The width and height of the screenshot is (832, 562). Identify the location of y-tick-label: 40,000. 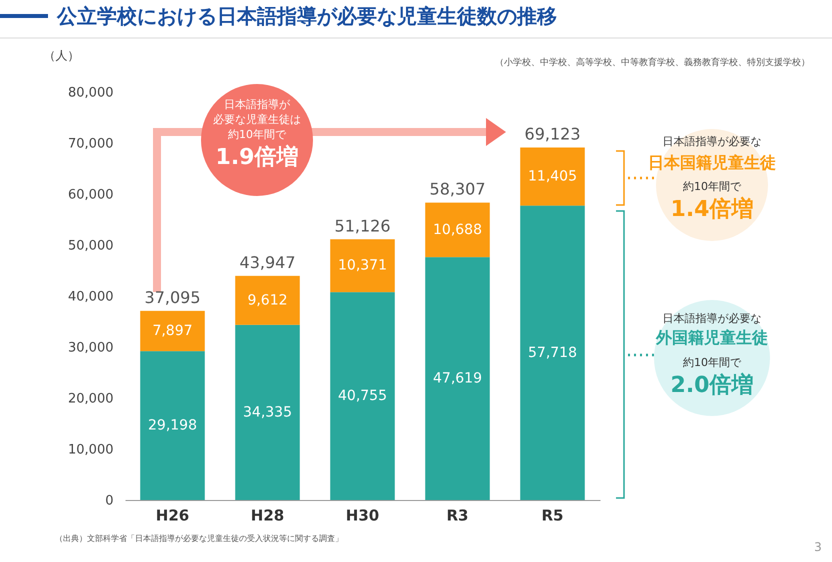
(91, 297).